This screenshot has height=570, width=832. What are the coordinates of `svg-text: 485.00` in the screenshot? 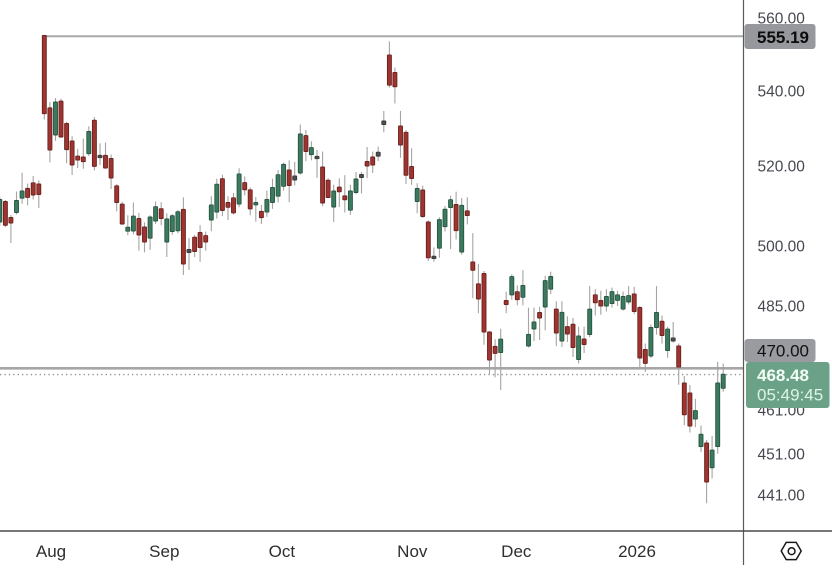 It's located at (782, 306).